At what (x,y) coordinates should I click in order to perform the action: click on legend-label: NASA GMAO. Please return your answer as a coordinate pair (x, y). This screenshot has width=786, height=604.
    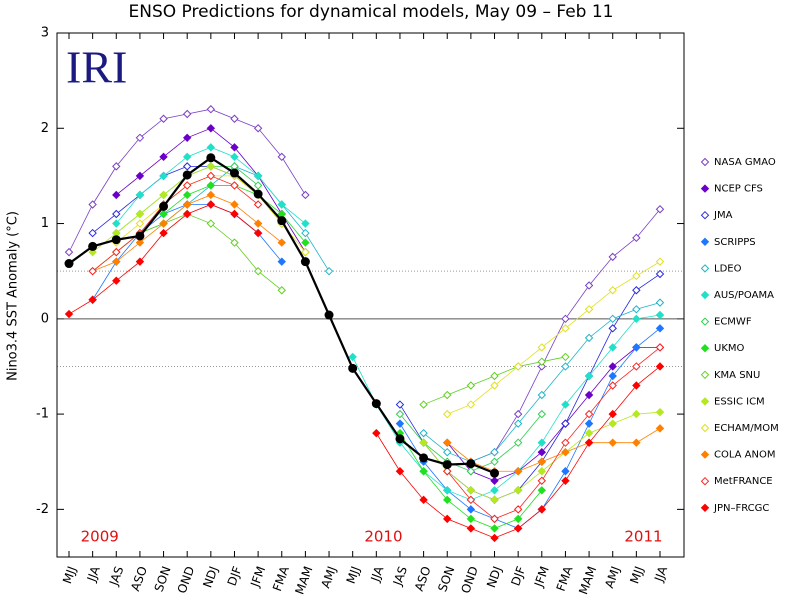
    Looking at the image, I should click on (745, 162).